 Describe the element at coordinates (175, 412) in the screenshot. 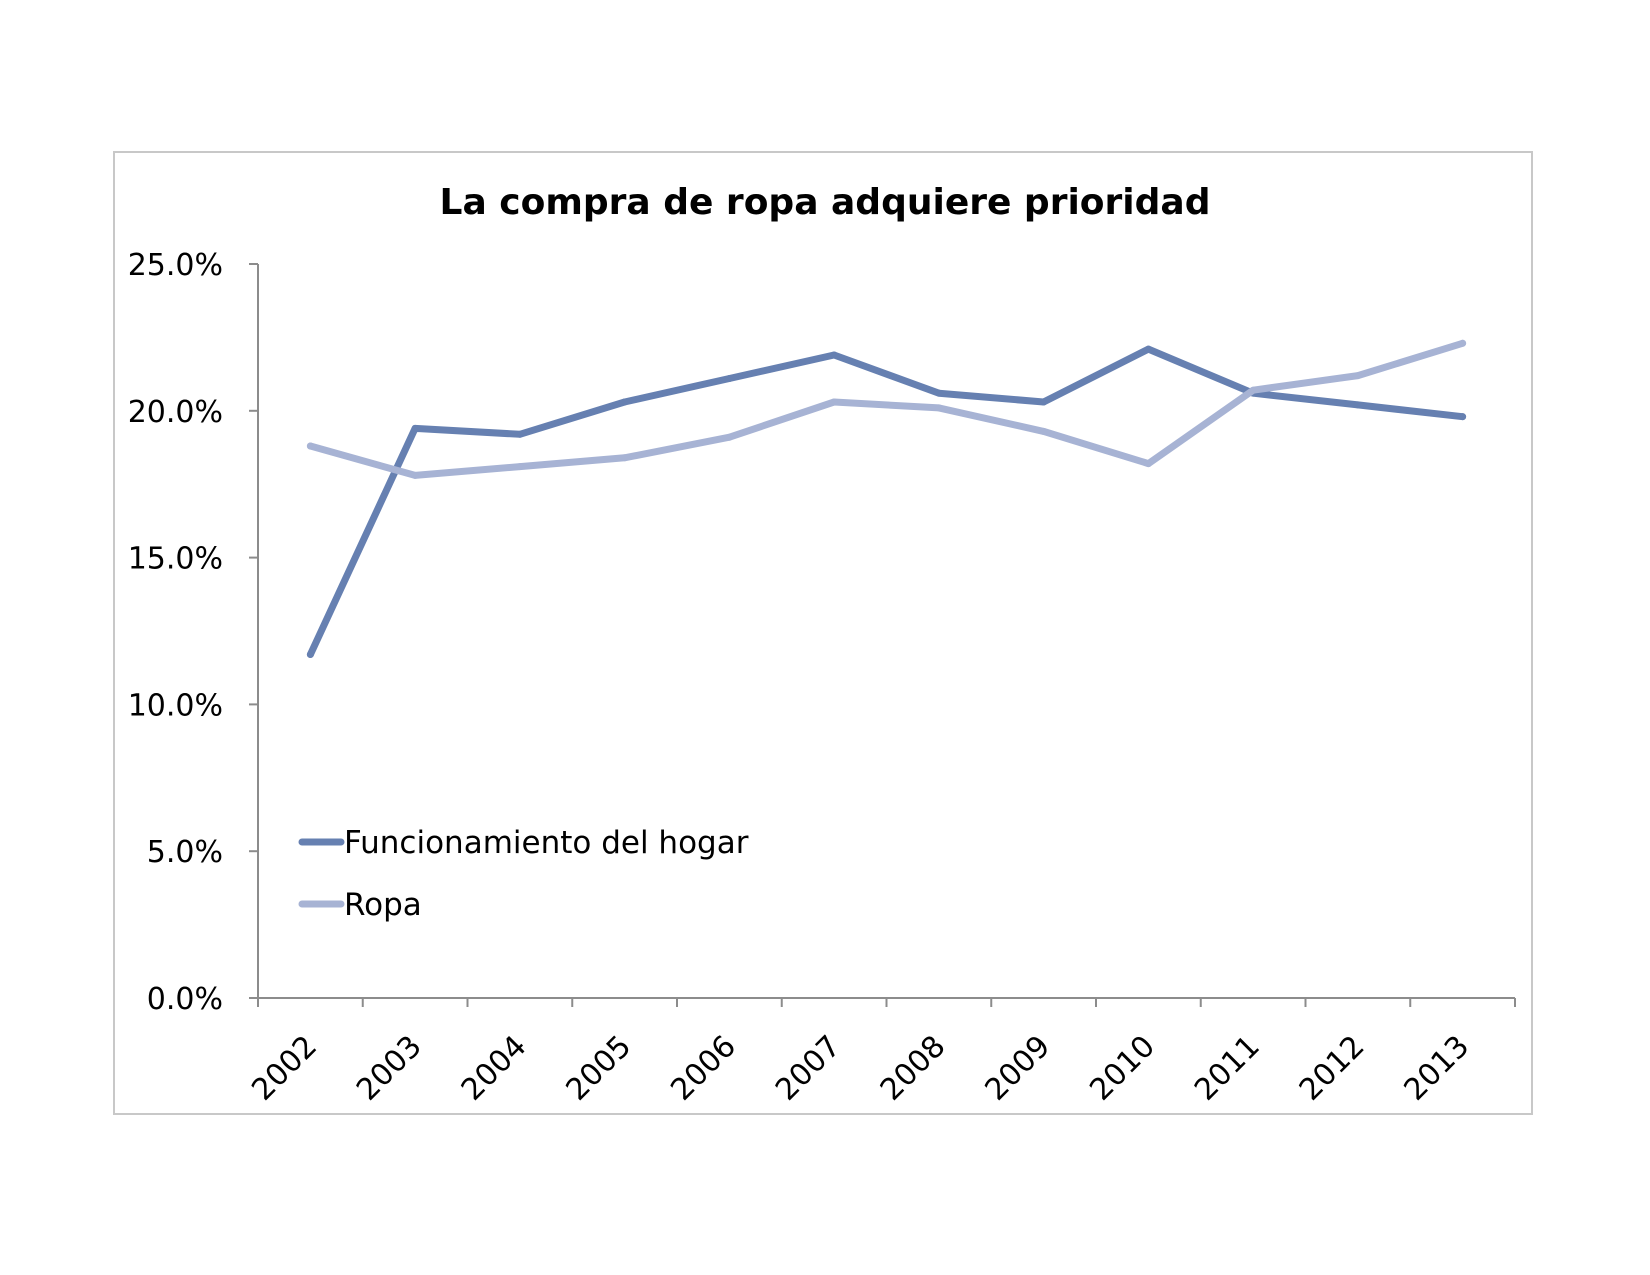

I see `y-tick-label: 20.0%` at that location.